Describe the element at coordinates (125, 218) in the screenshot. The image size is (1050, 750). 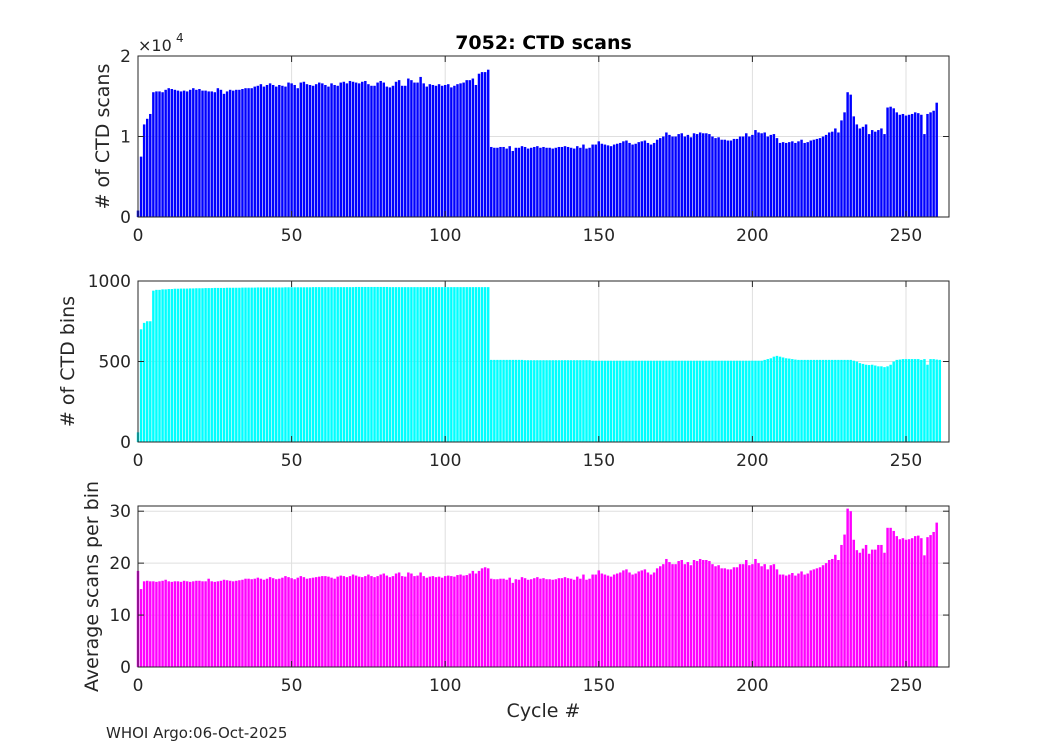
I see `y-tick-label: 0` at that location.